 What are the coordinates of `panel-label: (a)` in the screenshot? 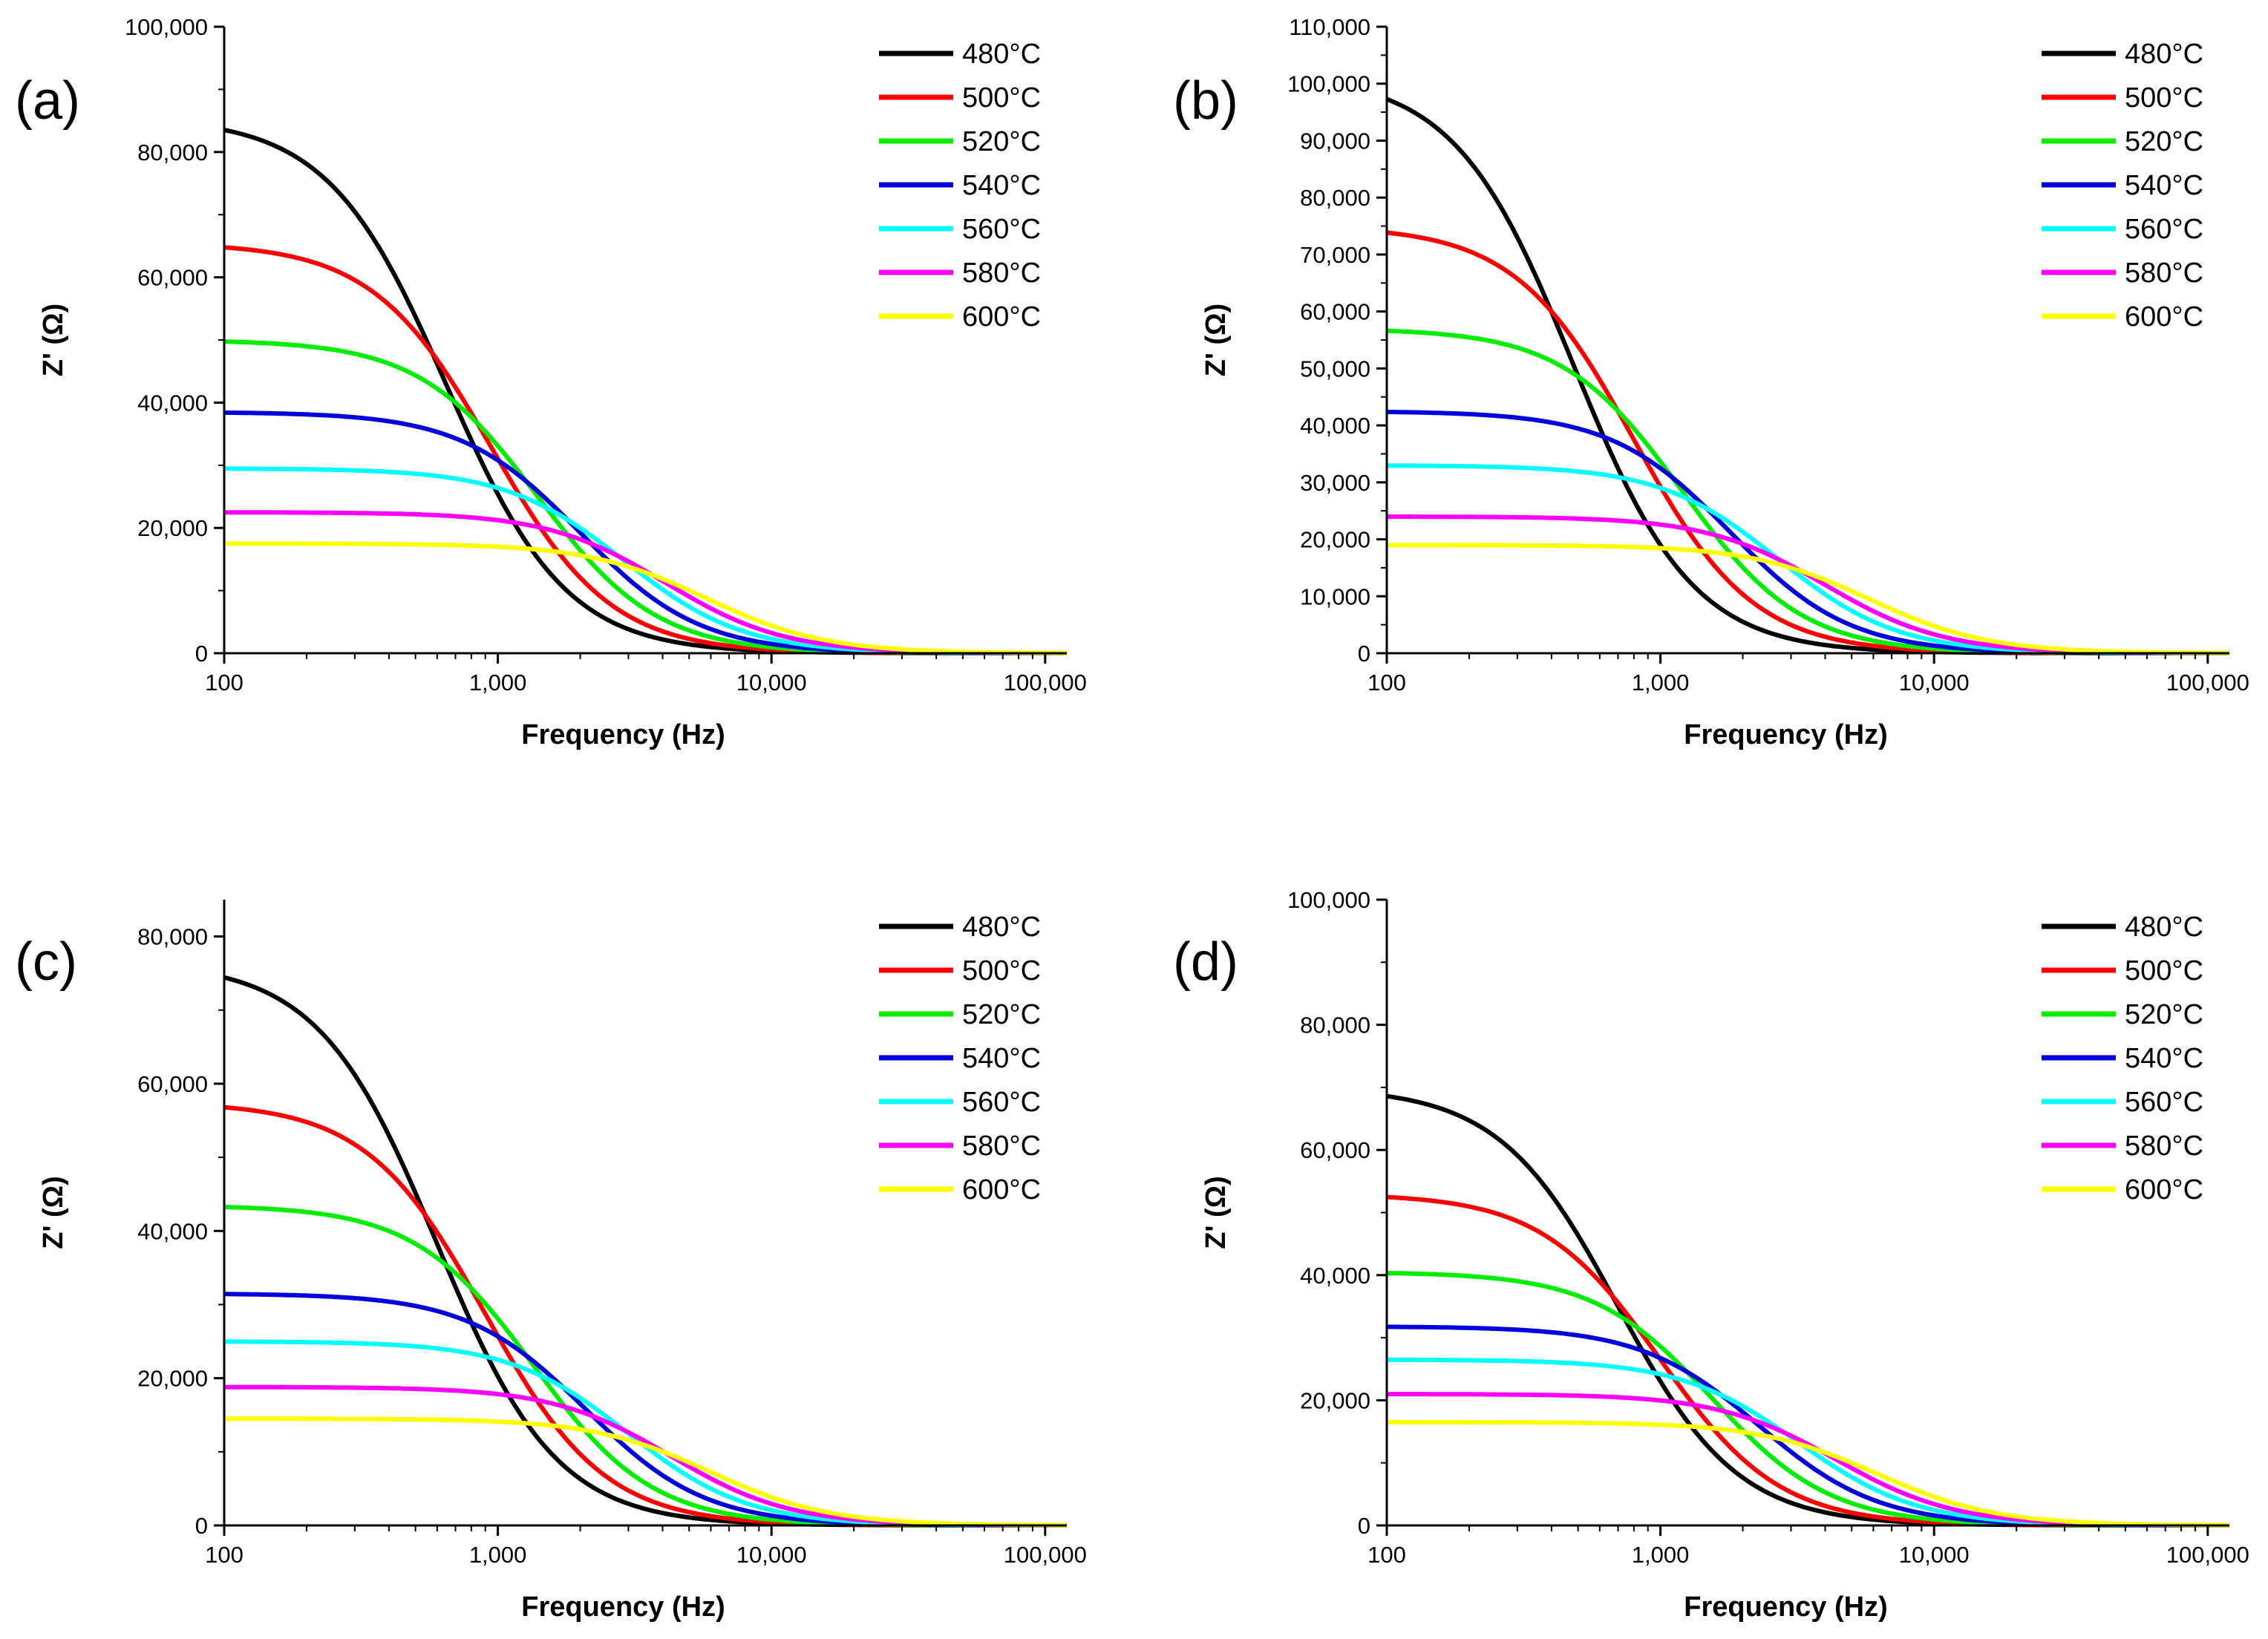 It's located at (47, 101).